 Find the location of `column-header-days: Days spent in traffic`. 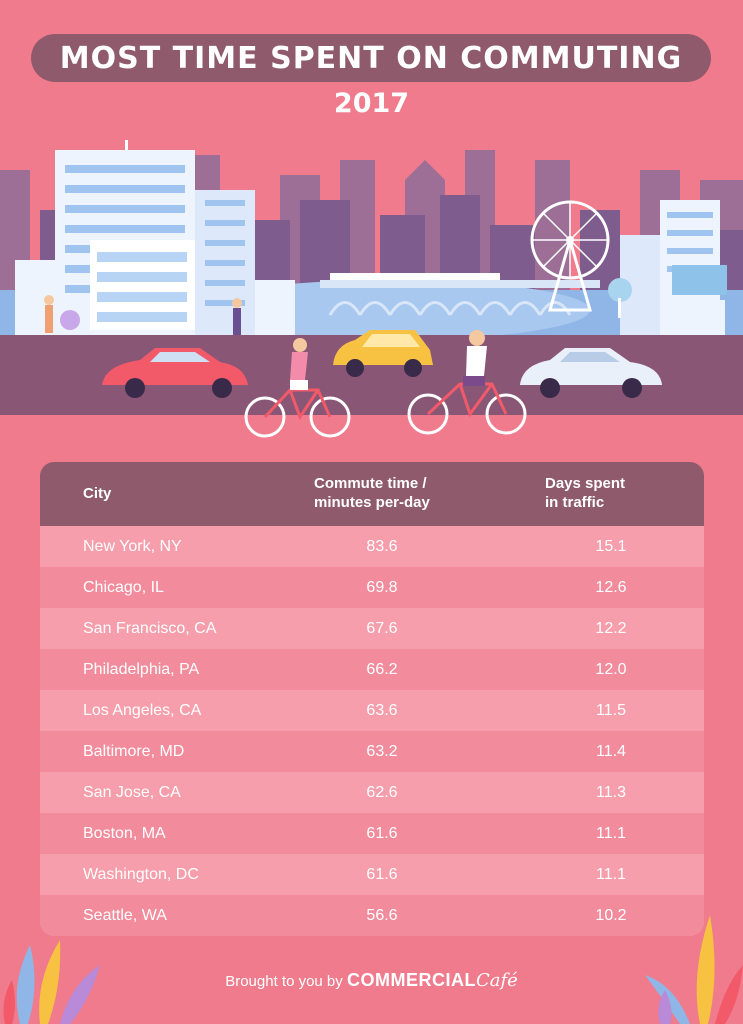

column-header-days: Days spent in traffic is located at coordinates (585, 493).